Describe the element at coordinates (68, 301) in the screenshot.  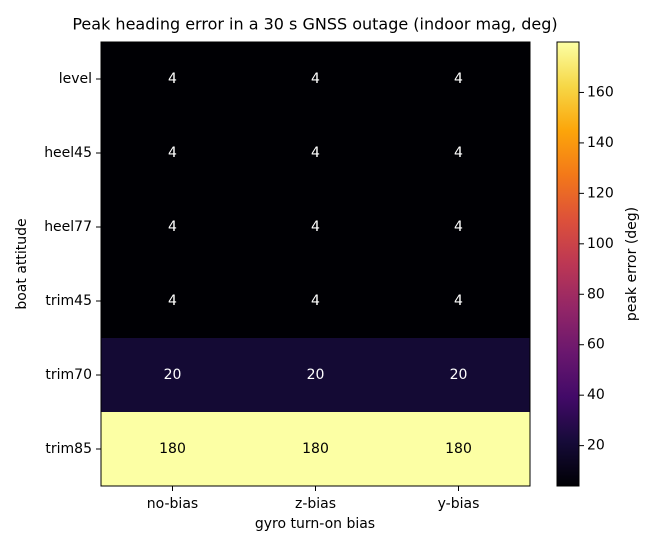
I see `y-tick-label: trim45` at that location.